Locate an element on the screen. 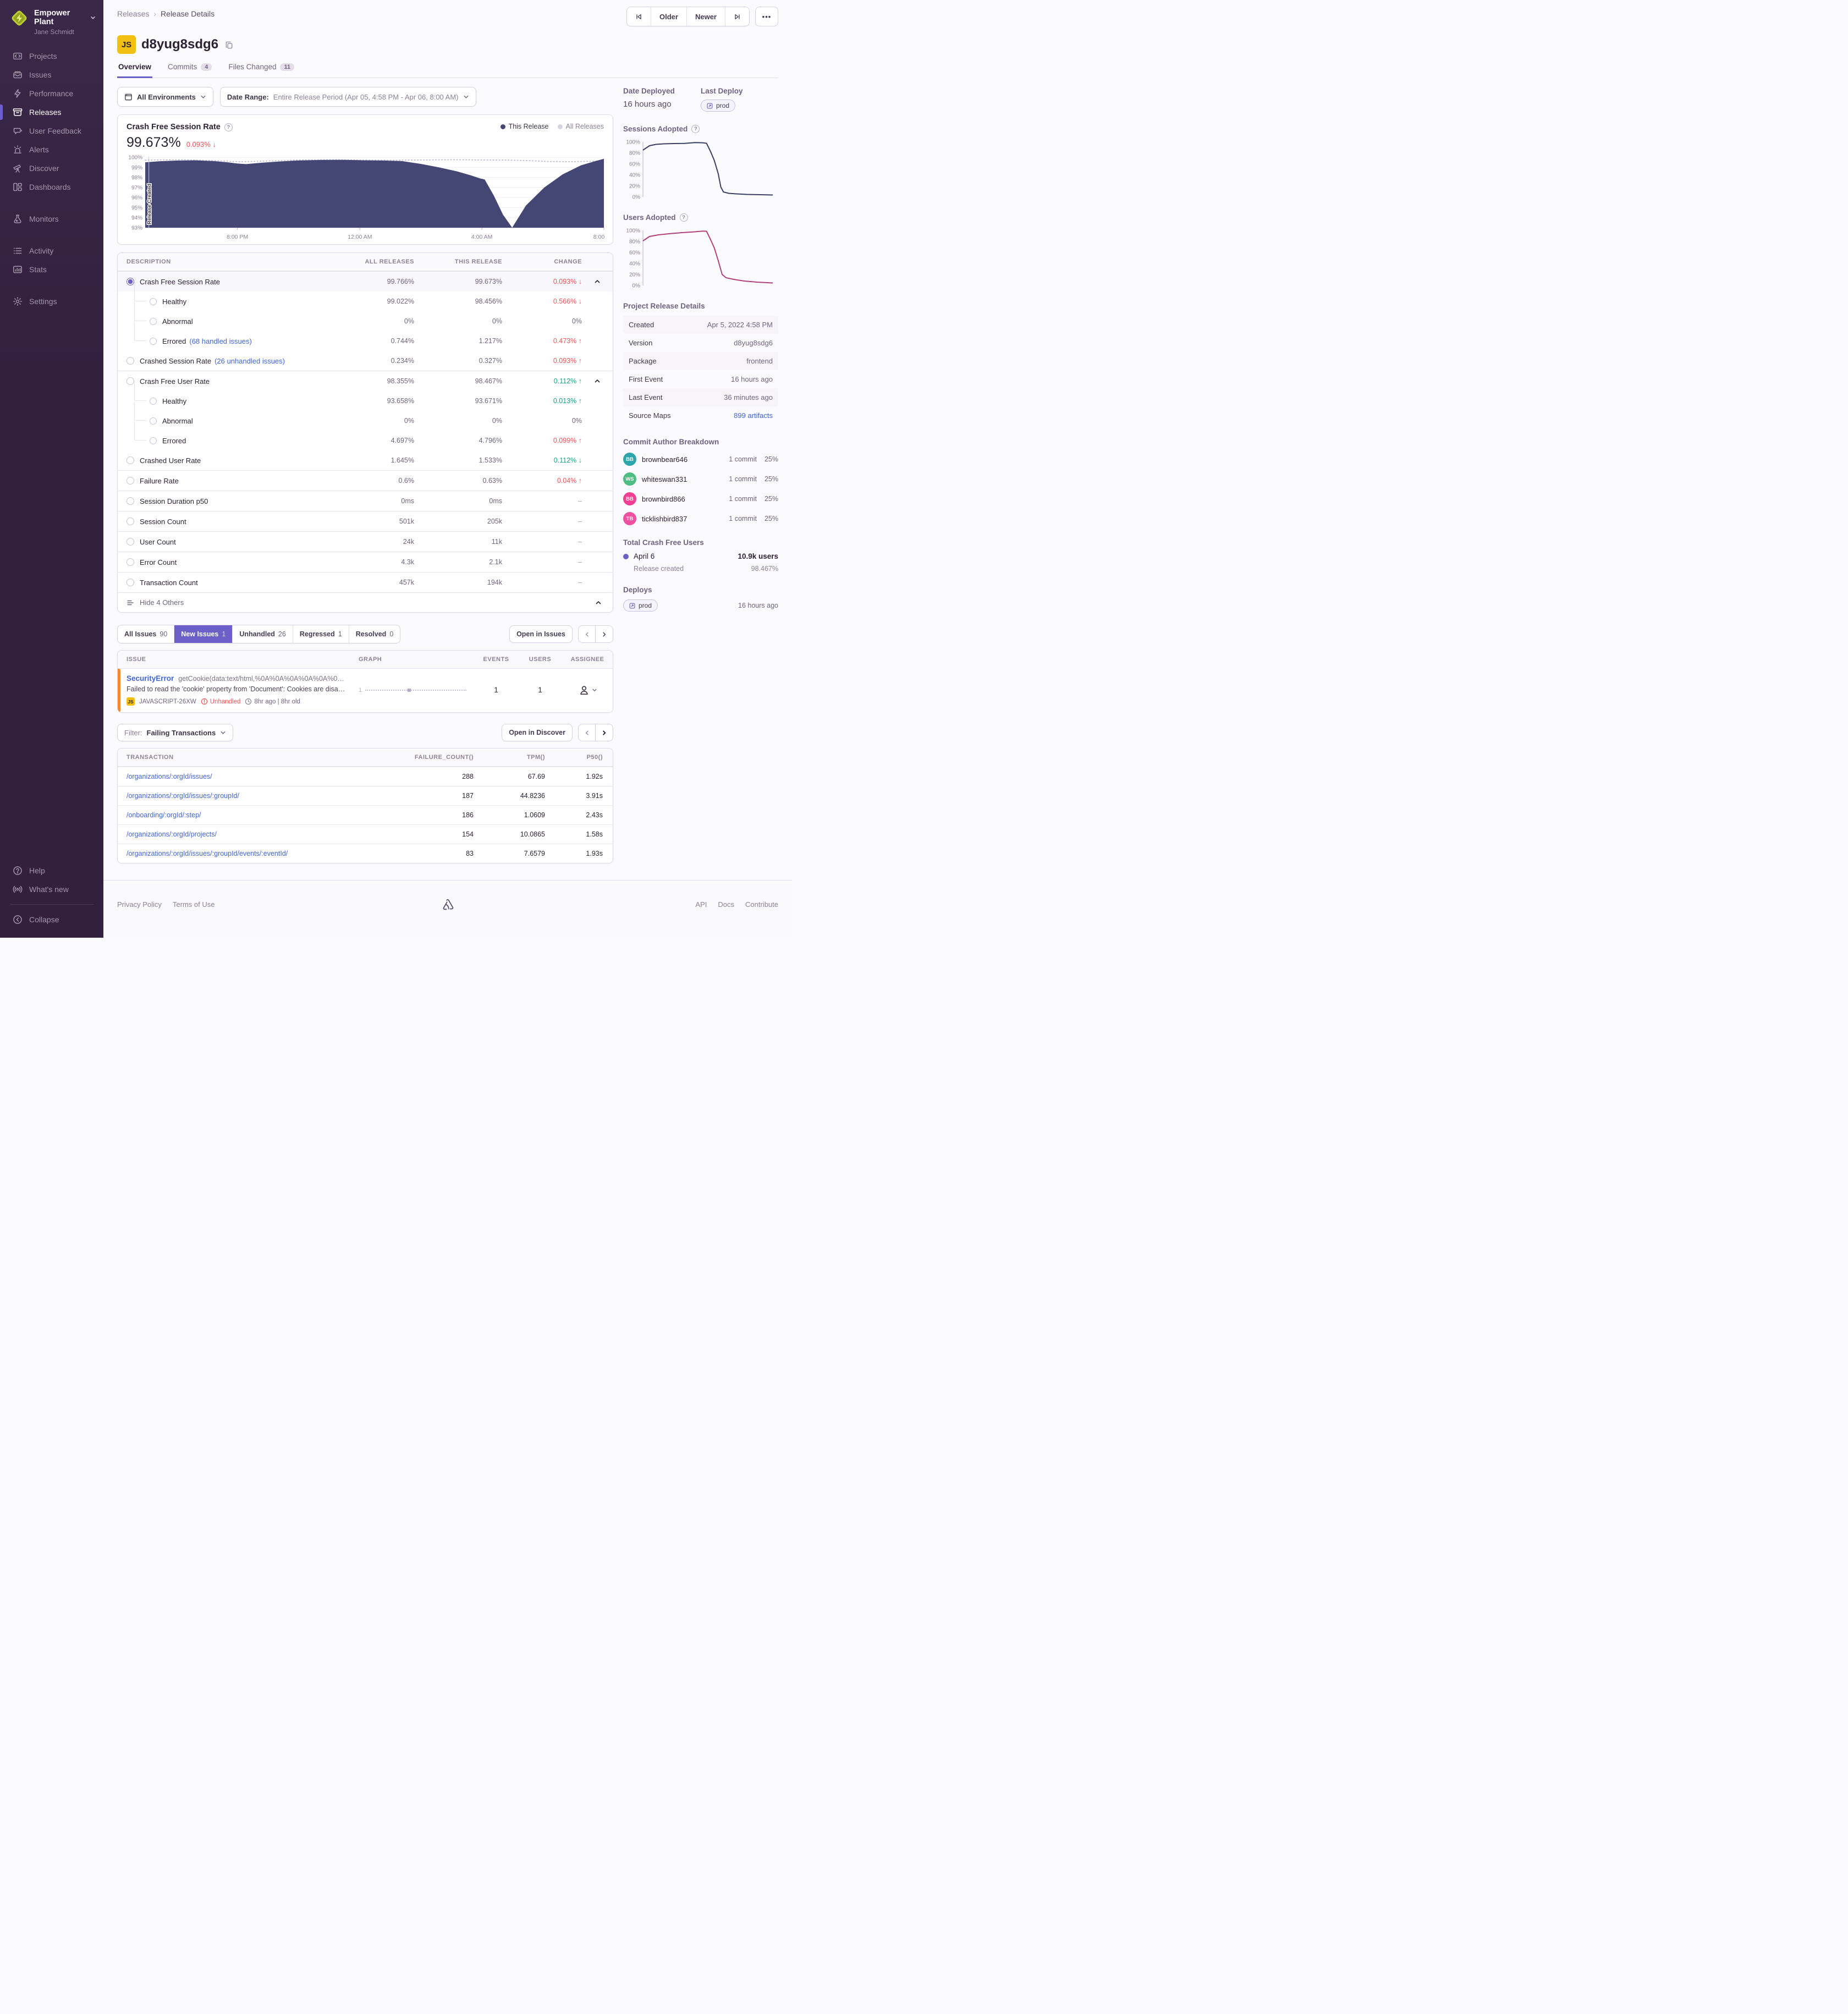 The width and height of the screenshot is (1848, 2014). issues-tab-resolved: Resolved 0 is located at coordinates (374, 634).